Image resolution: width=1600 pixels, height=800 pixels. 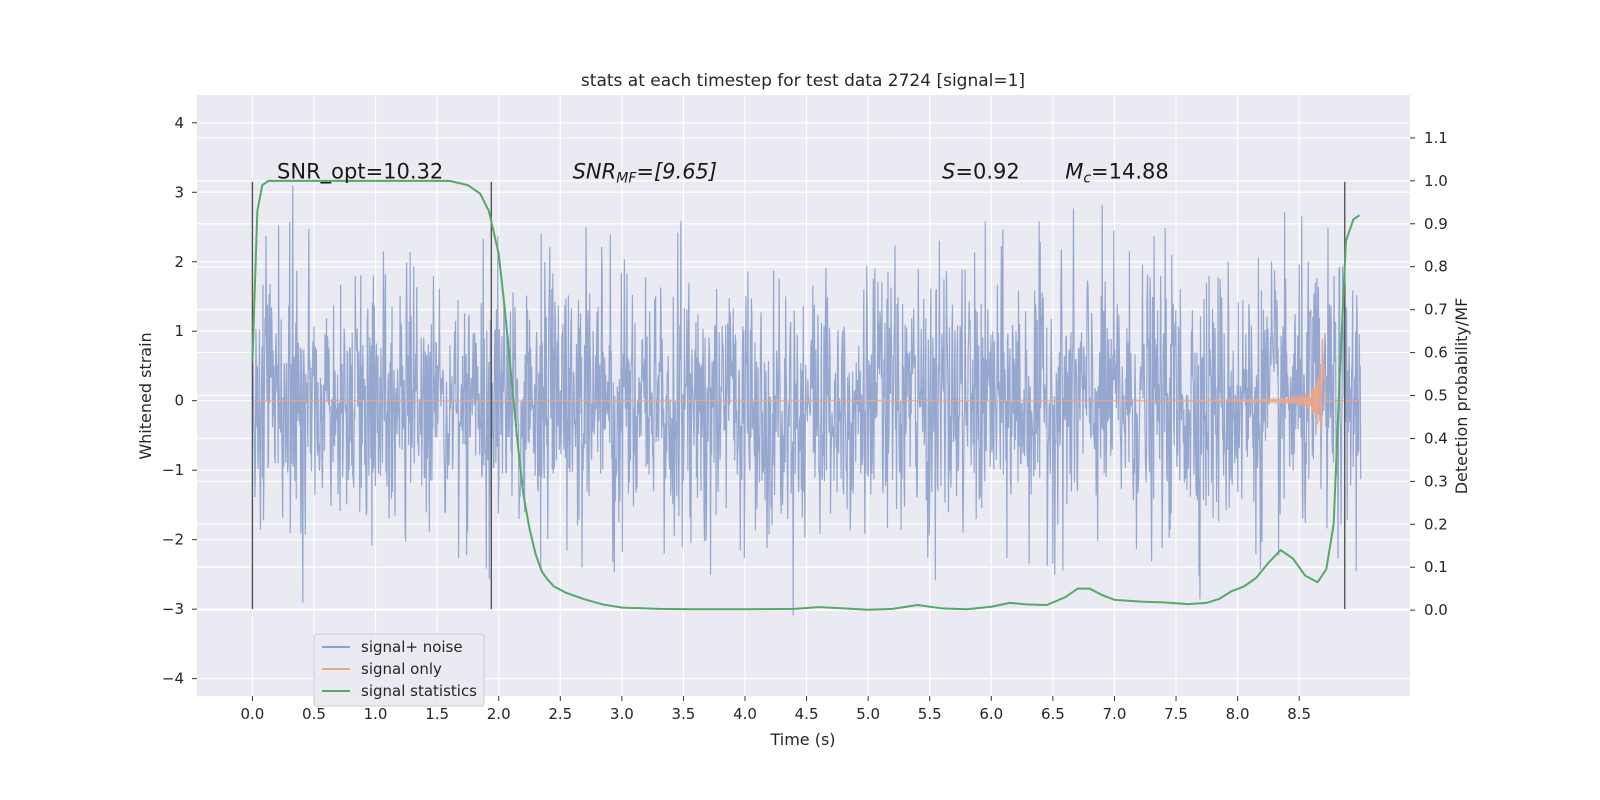 What do you see at coordinates (173, 470) in the screenshot?
I see `y-tick-label: −1` at bounding box center [173, 470].